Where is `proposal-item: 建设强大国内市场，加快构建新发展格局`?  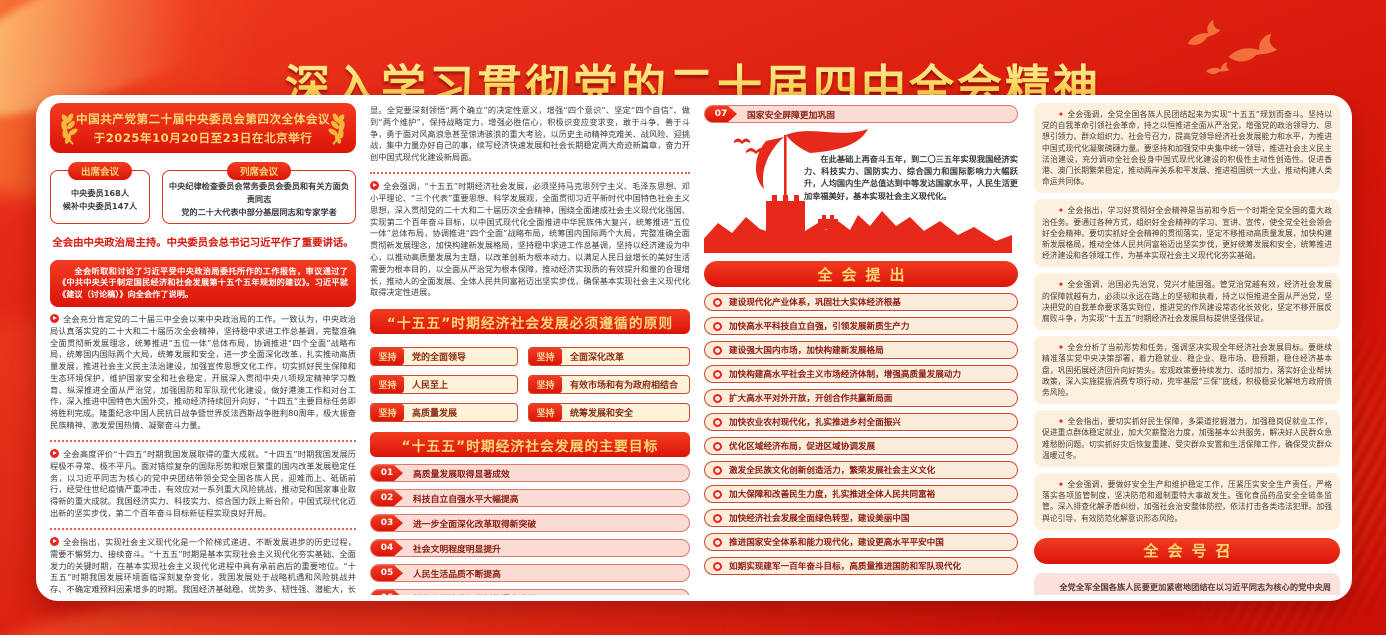
proposal-item: 建设强大国内市场，加快构建新发展格局 is located at coordinates (861, 350).